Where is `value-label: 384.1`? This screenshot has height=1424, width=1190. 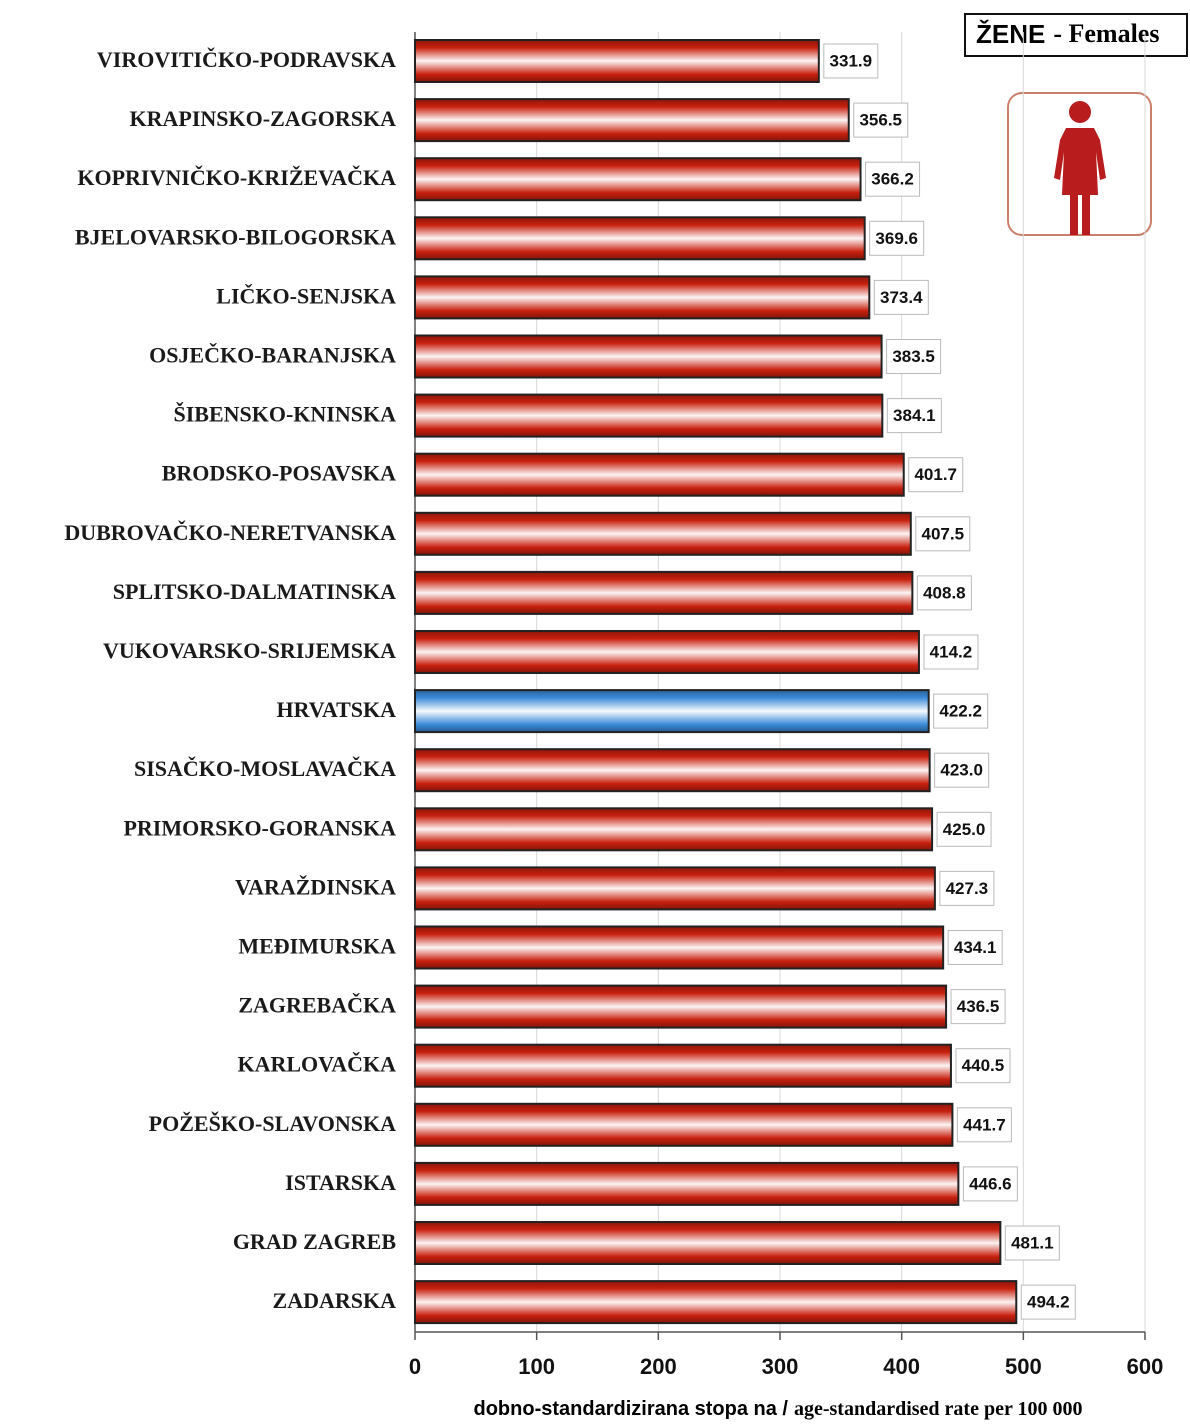 value-label: 384.1 is located at coordinates (914, 415).